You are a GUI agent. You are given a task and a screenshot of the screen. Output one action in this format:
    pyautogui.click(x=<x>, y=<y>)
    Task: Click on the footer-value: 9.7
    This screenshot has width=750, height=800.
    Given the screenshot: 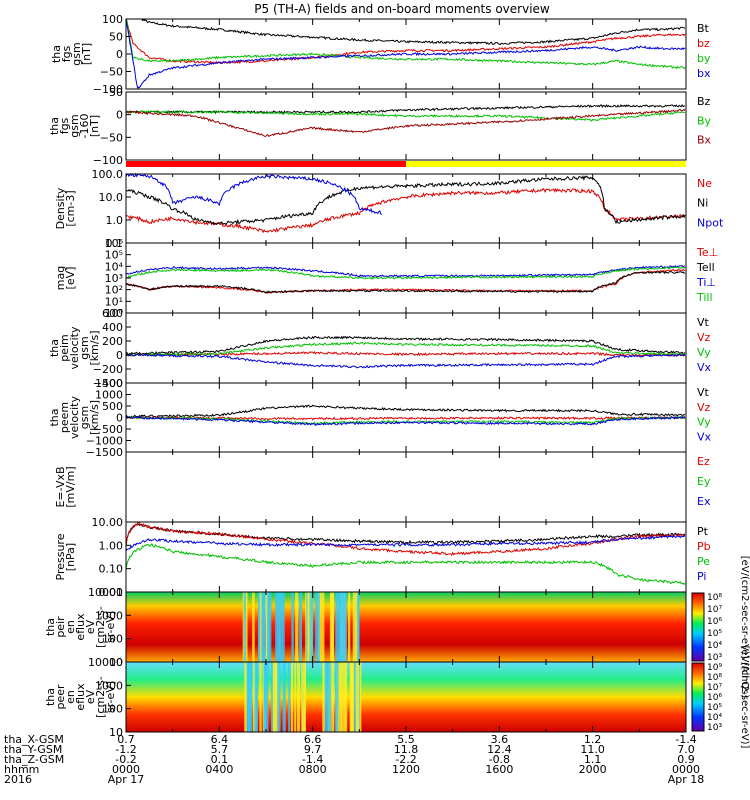 What is the action you would take?
    pyautogui.click(x=313, y=749)
    